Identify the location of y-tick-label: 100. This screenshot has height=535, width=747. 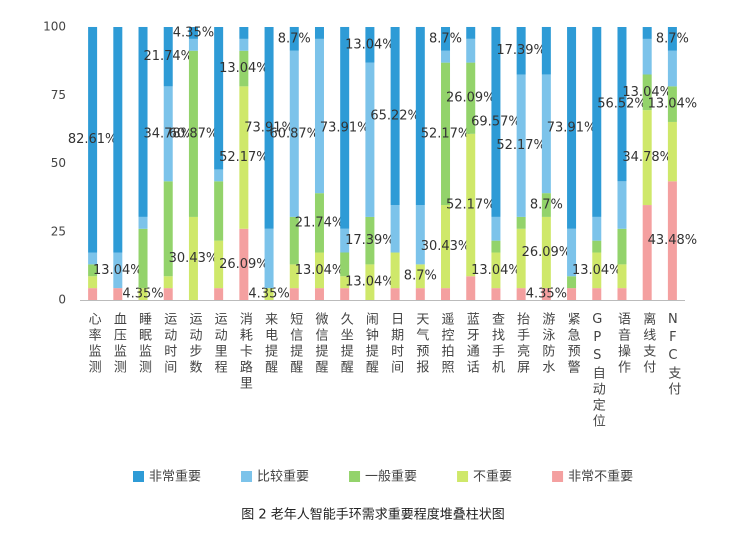
(54, 27).